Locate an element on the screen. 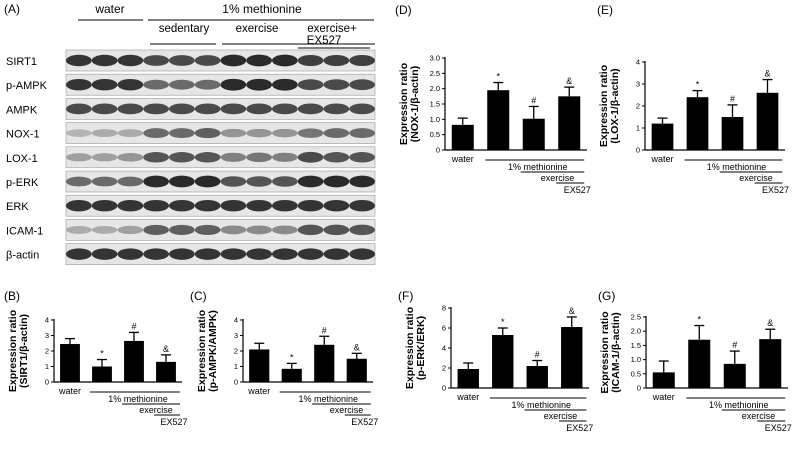  y-tick-label: 2.5 is located at coordinates (636, 317).